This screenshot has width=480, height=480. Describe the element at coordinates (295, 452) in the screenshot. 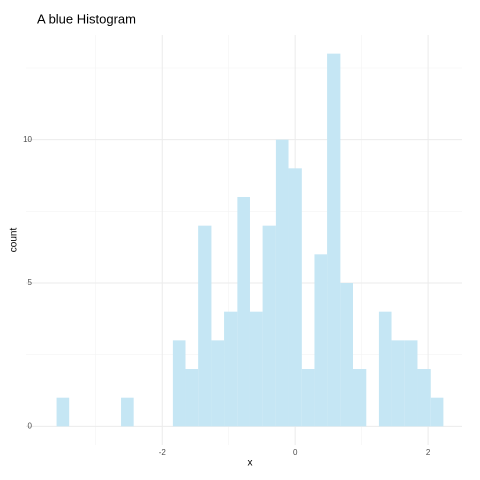

I see `x-tick-label: 0` at that location.